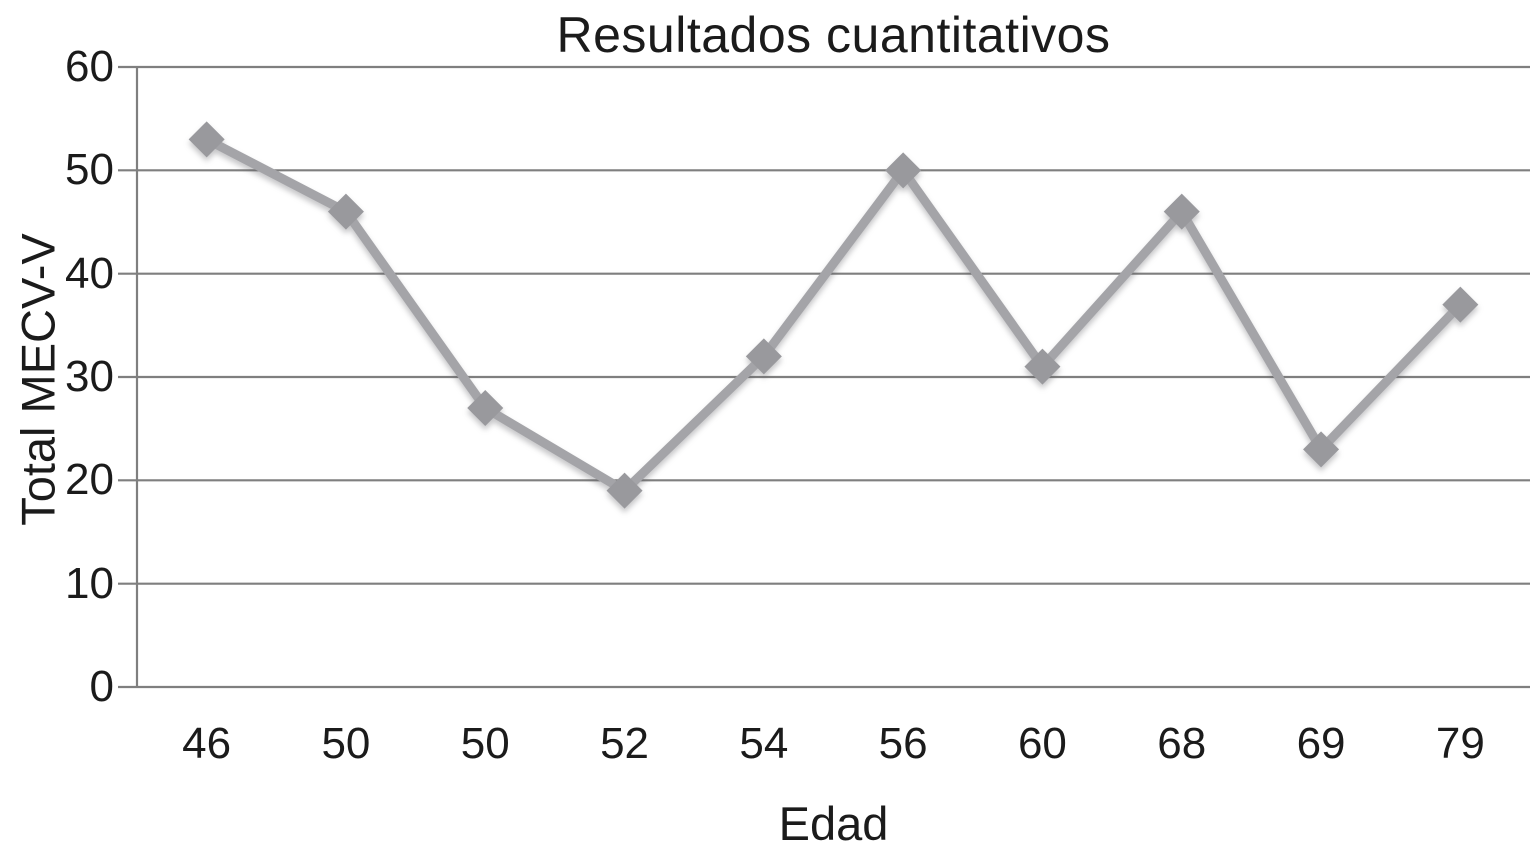 The height and width of the screenshot is (854, 1530). I want to click on x-tick-label: 79, so click(1460, 743).